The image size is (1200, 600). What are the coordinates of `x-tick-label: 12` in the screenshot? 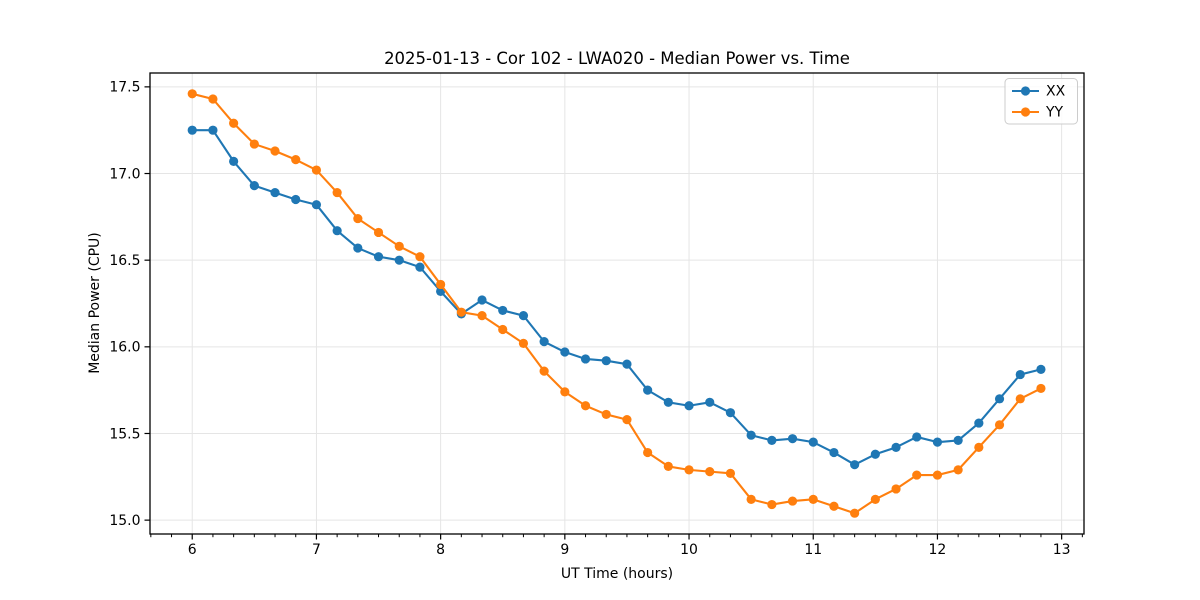 It's located at (938, 550).